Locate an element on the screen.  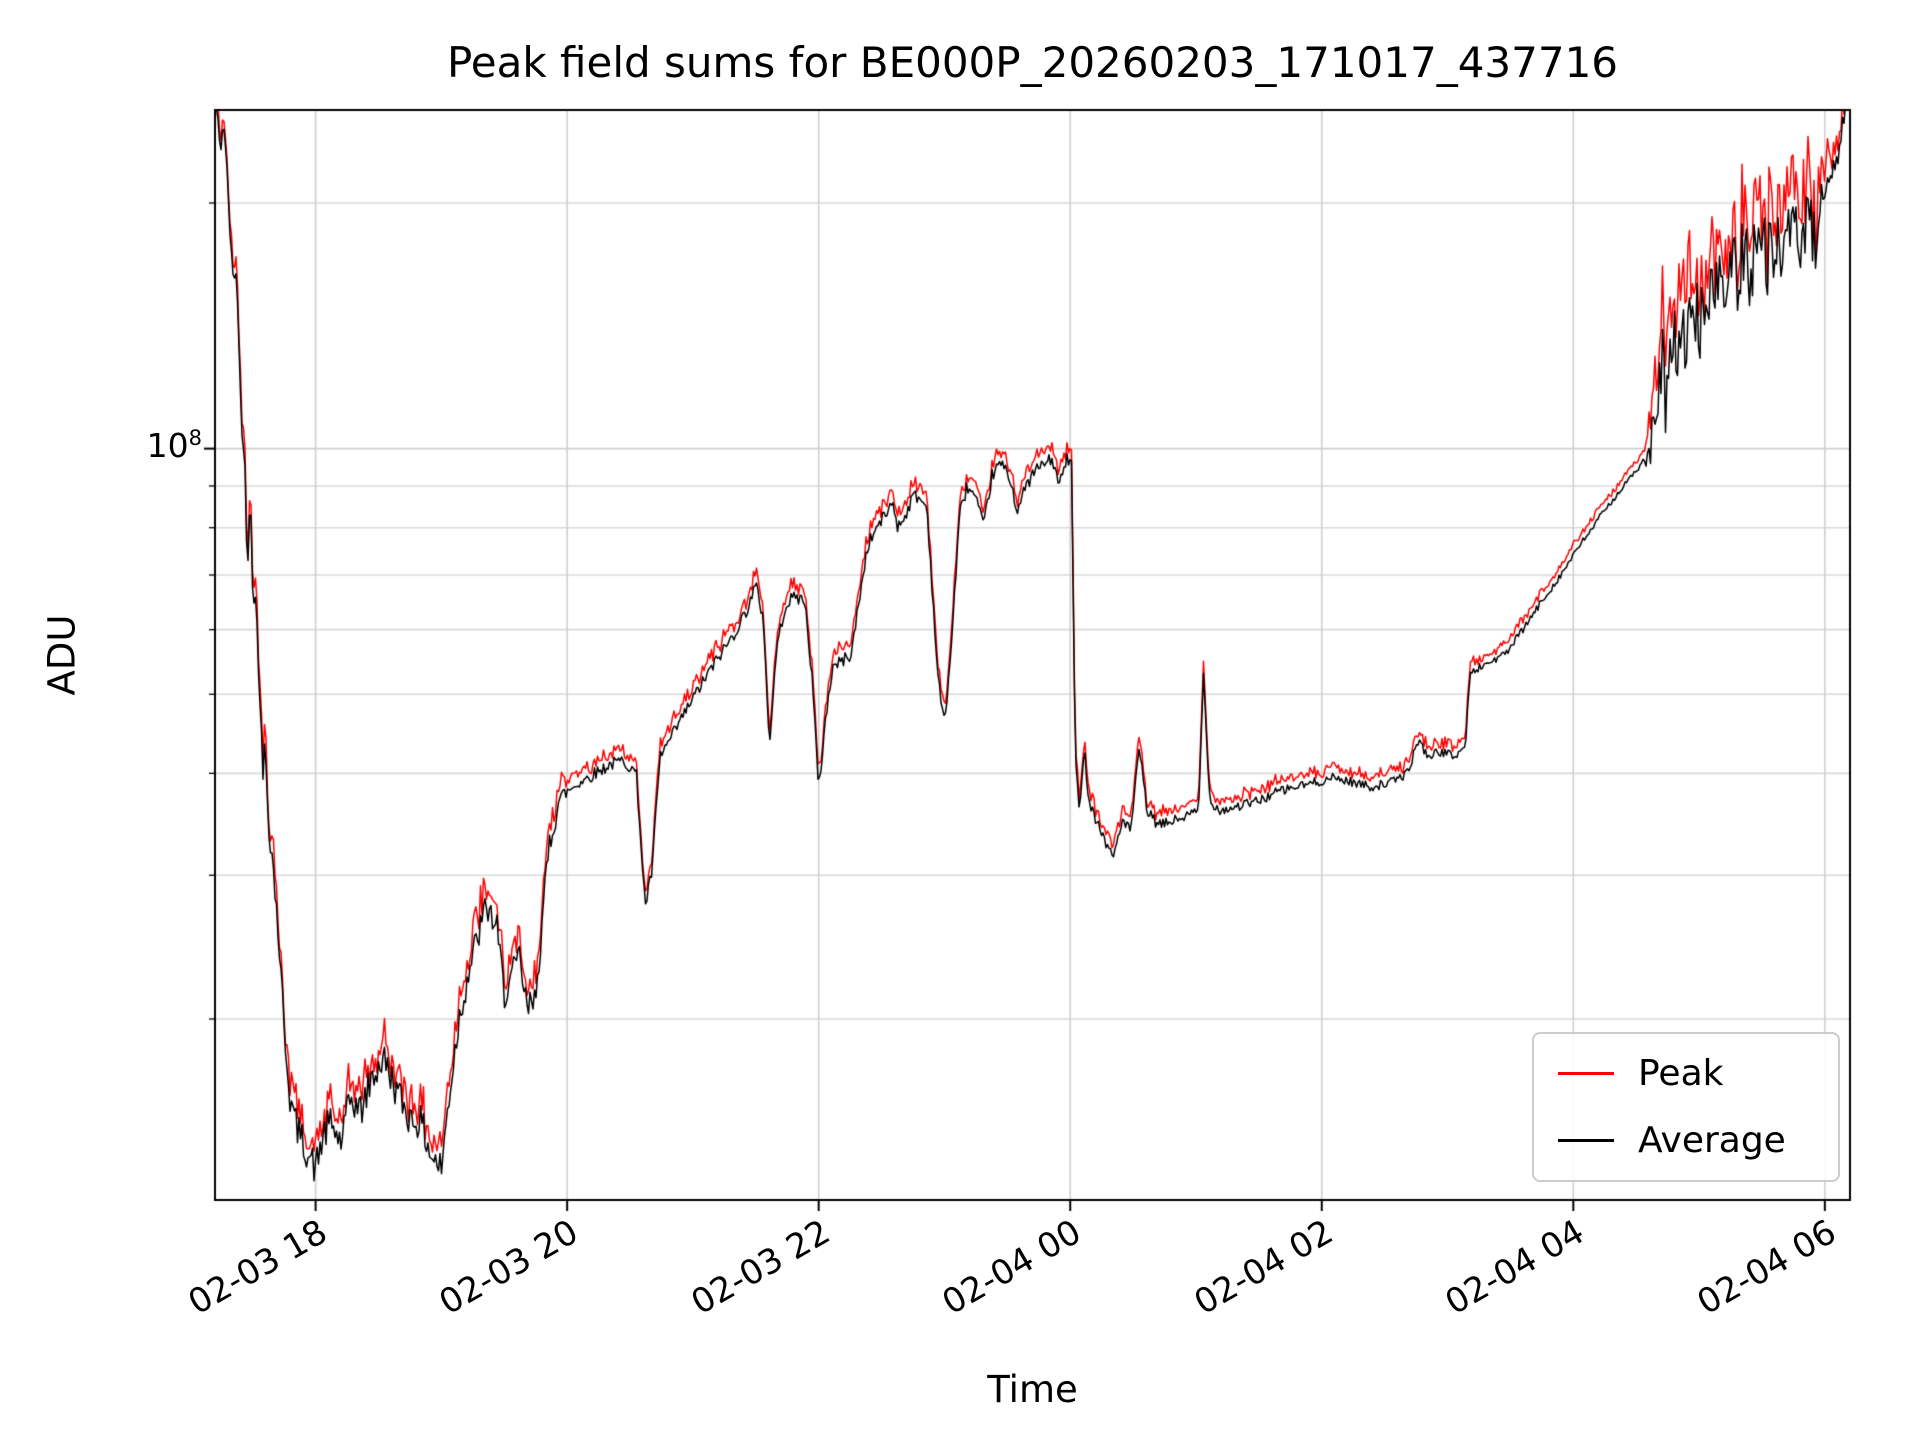
legend-item-average: Average is located at coordinates (1686, 1140).